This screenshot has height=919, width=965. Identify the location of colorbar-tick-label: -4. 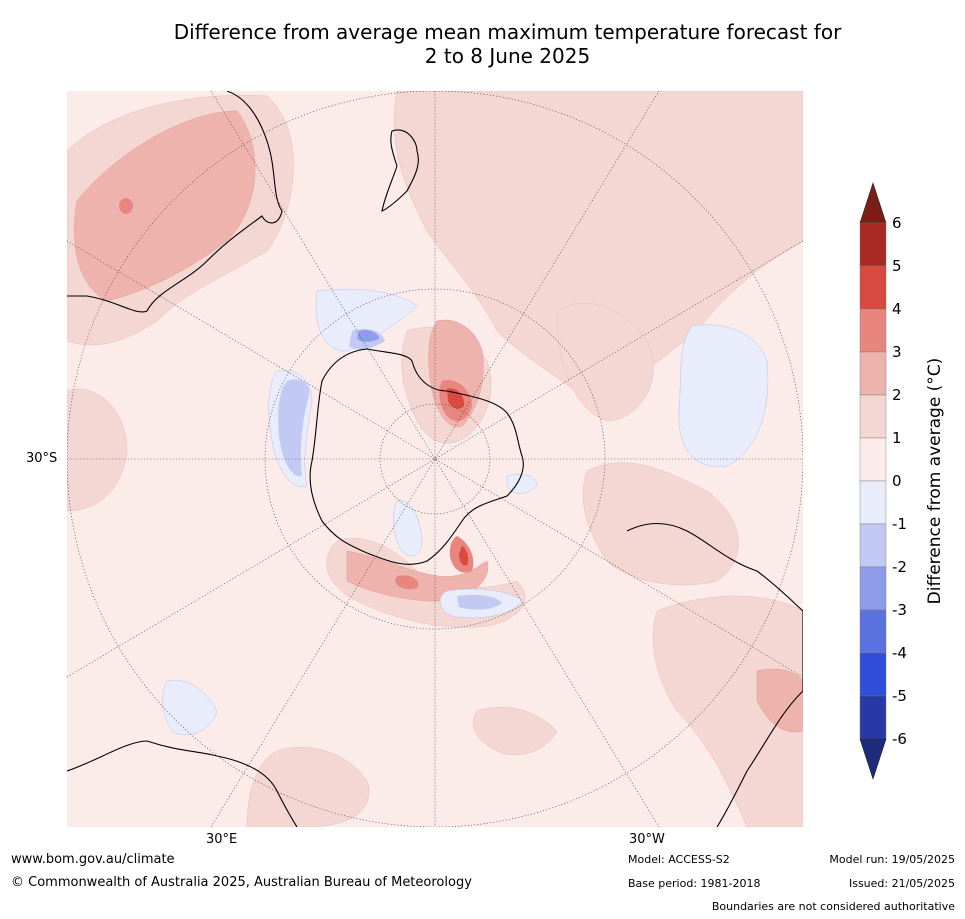
(899, 653).